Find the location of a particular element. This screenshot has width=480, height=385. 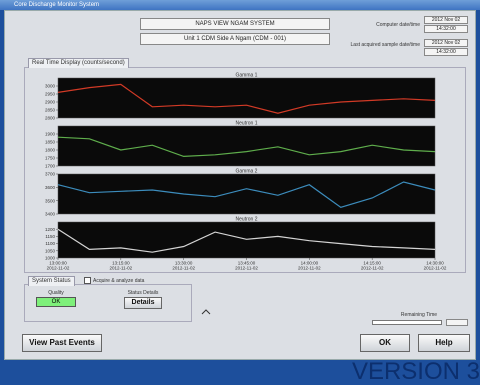

y-tick-label: 1100 is located at coordinates (50, 243).